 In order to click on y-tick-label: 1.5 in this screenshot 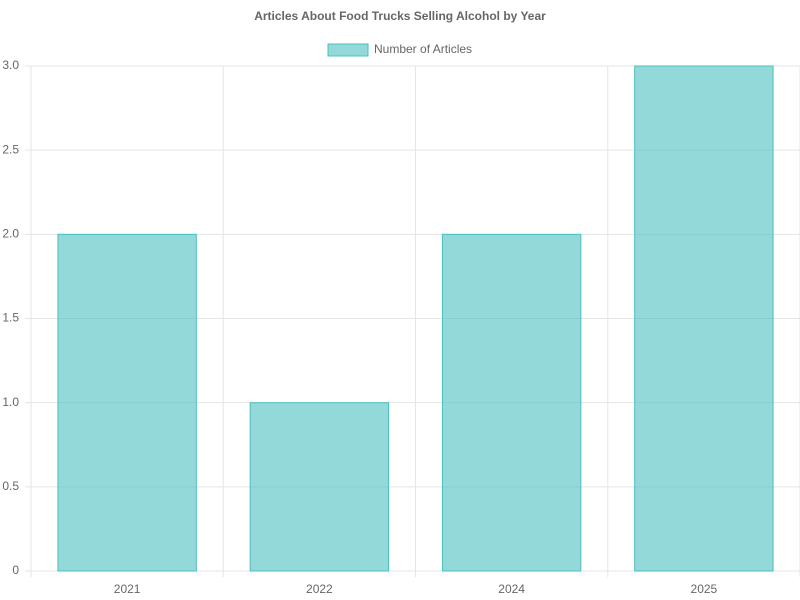, I will do `click(10, 318)`.